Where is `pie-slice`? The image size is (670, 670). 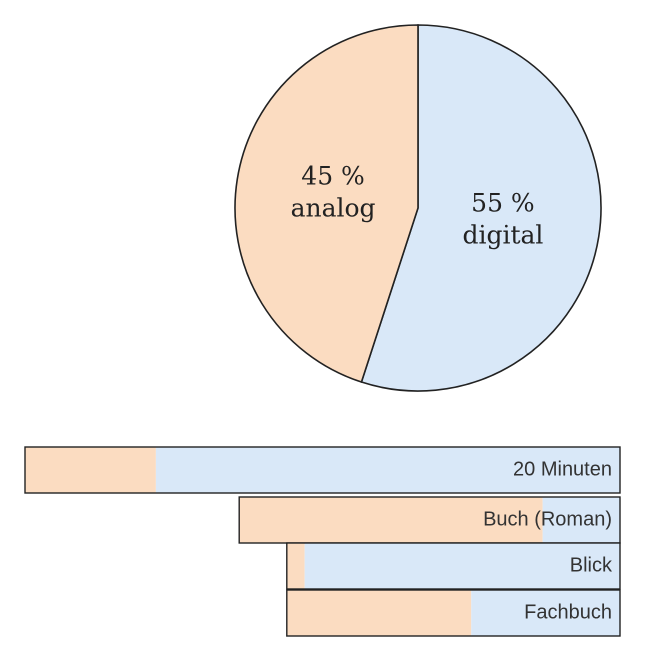 pie-slice is located at coordinates (326, 204).